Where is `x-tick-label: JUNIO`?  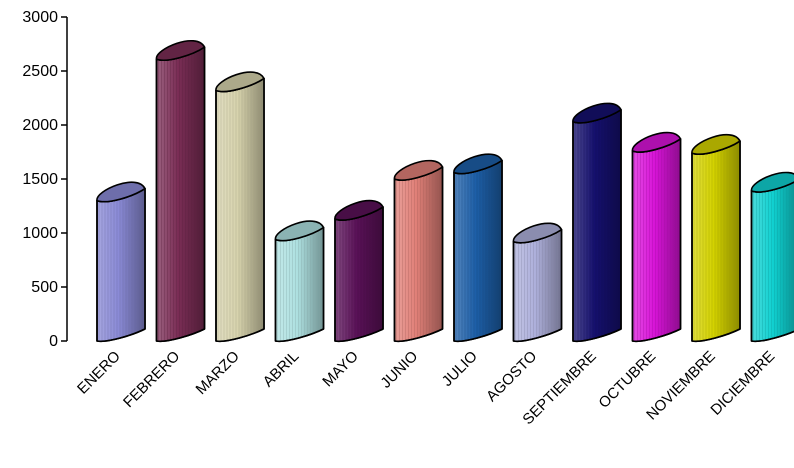
x-tick-label: JUNIO is located at coordinates (399, 370).